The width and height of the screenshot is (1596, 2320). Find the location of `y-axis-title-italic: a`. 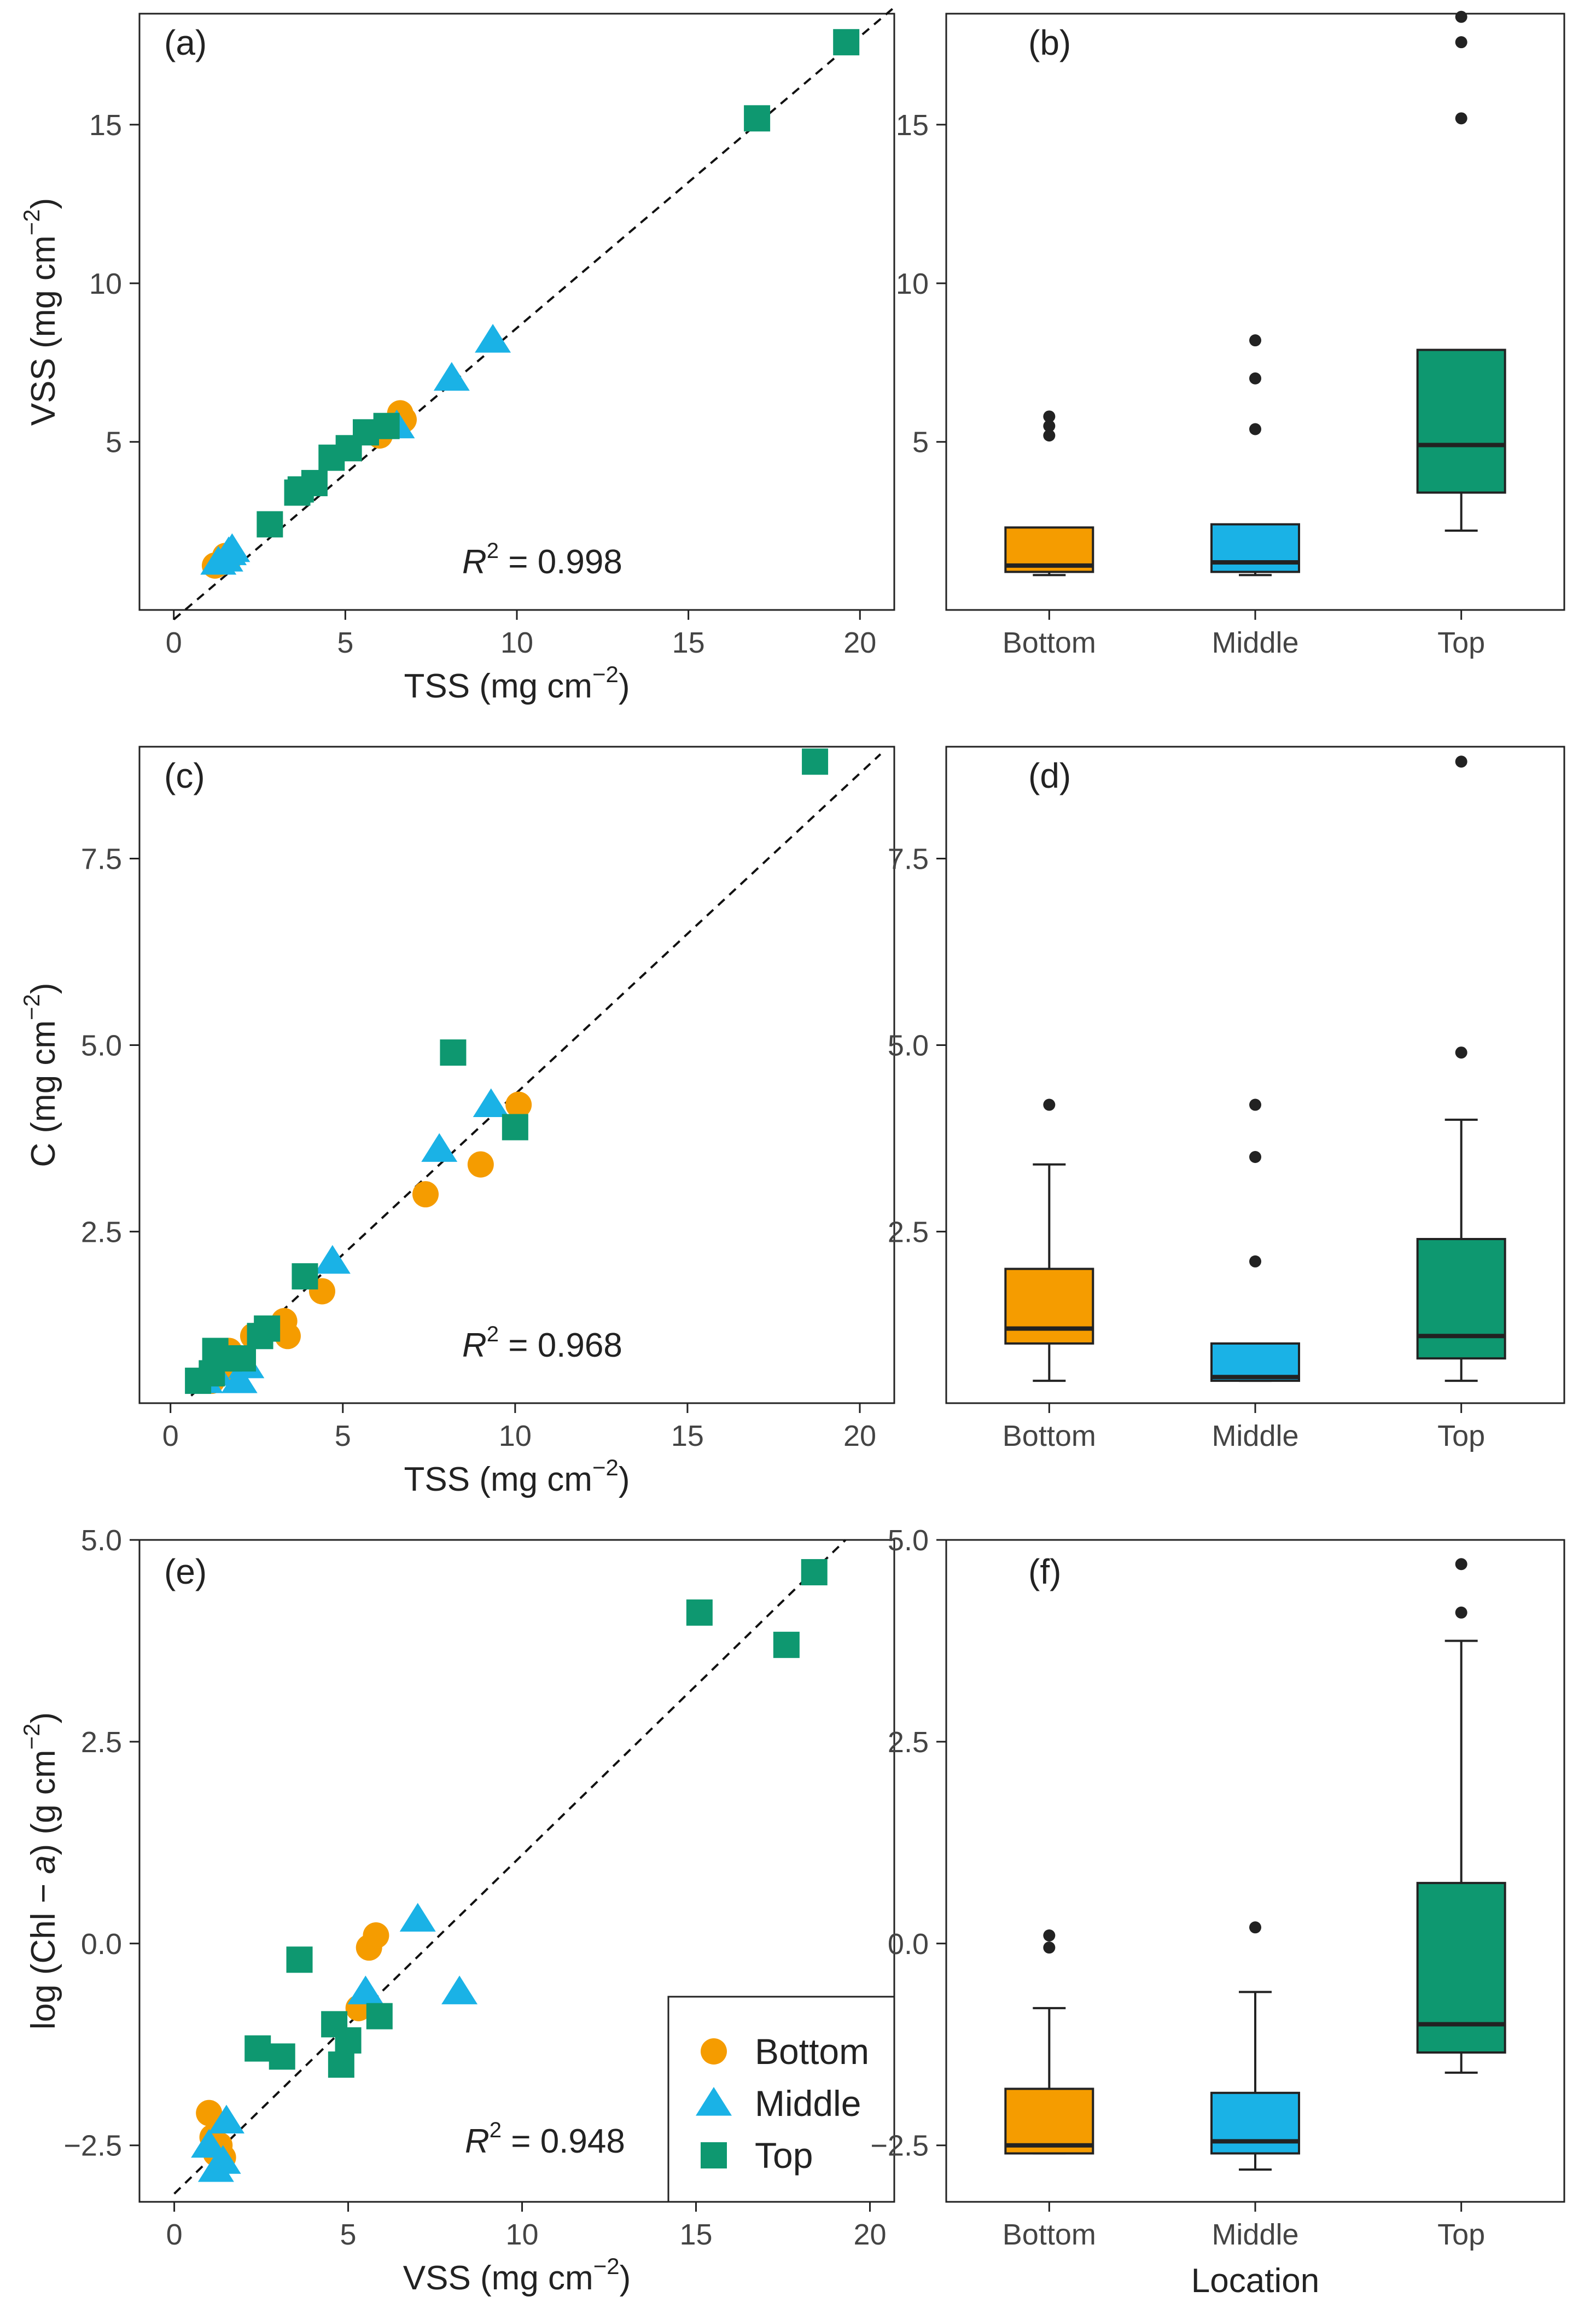

y-axis-title-italic: a is located at coordinates (43, 1864).